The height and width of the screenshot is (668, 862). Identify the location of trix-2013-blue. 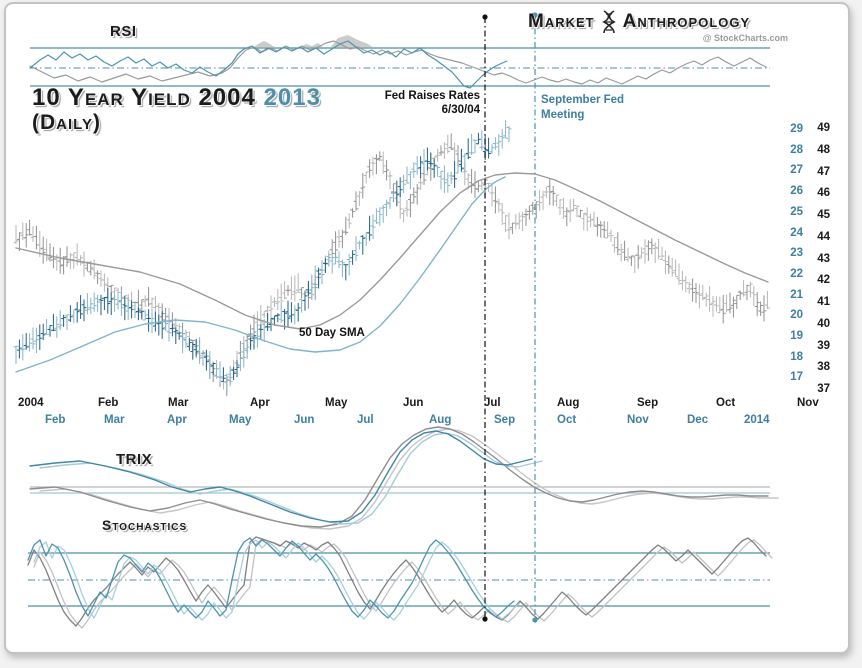
(281, 476).